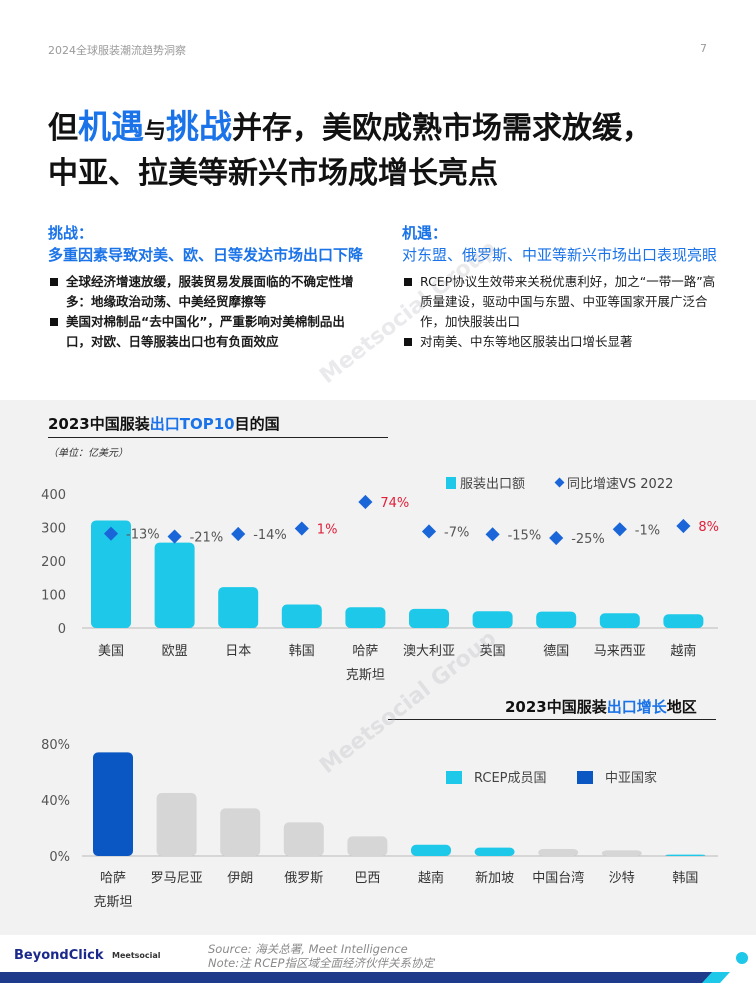 The height and width of the screenshot is (983, 756). What do you see at coordinates (365, 977) in the screenshot?
I see `footer-stripe` at bounding box center [365, 977].